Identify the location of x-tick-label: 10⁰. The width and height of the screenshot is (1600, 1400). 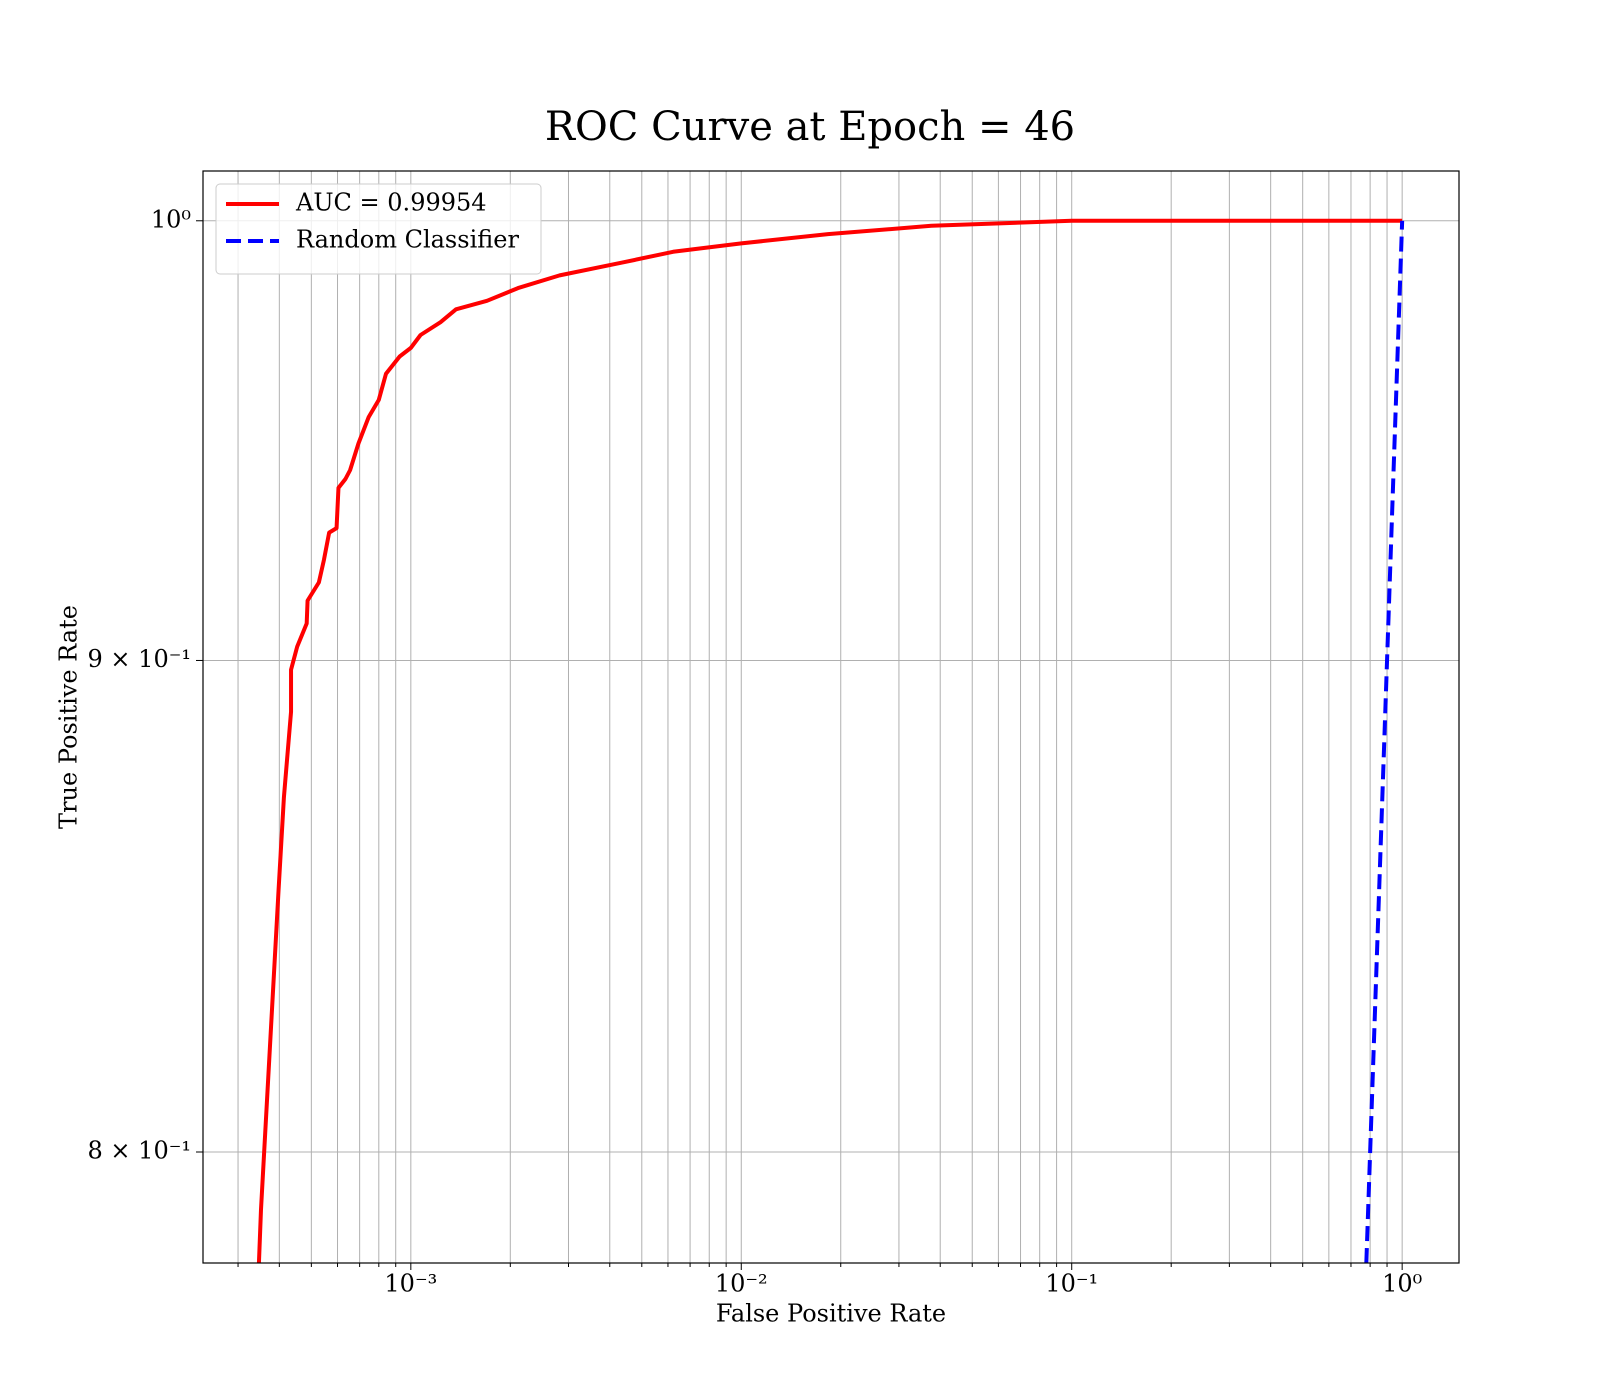
(1402, 1284).